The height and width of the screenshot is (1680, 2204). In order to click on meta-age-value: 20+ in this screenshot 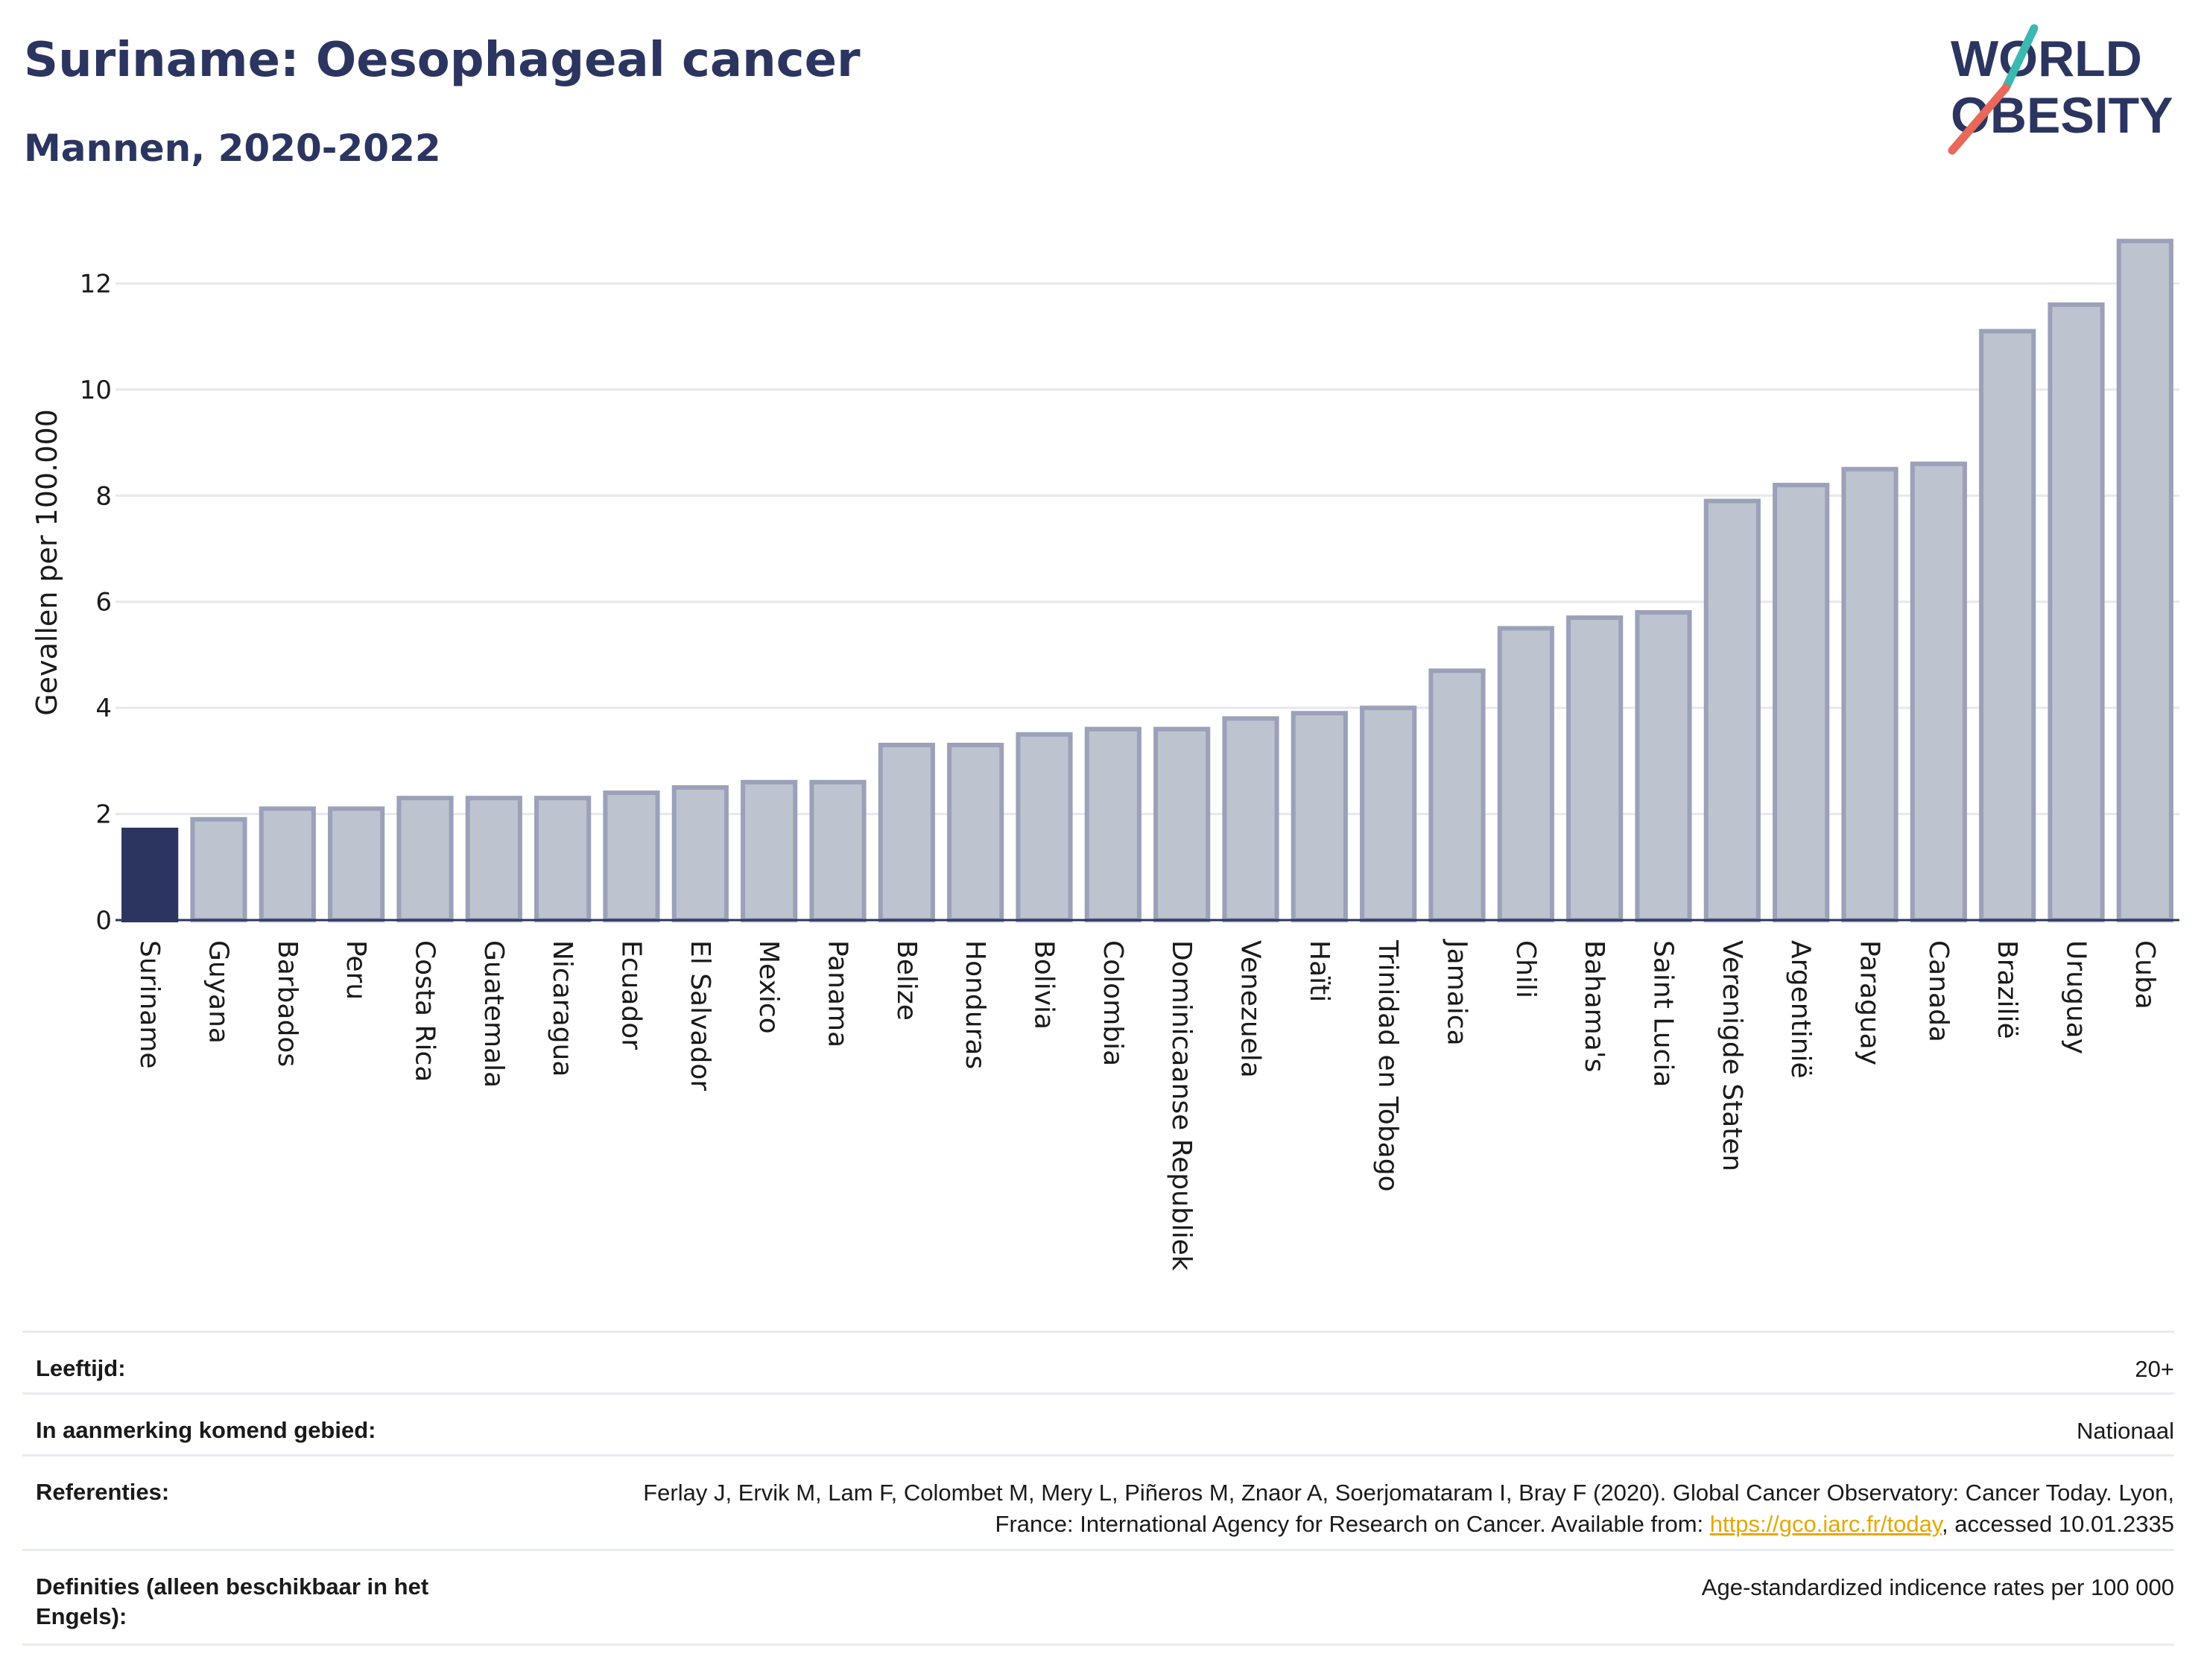, I will do `click(2154, 1369)`.